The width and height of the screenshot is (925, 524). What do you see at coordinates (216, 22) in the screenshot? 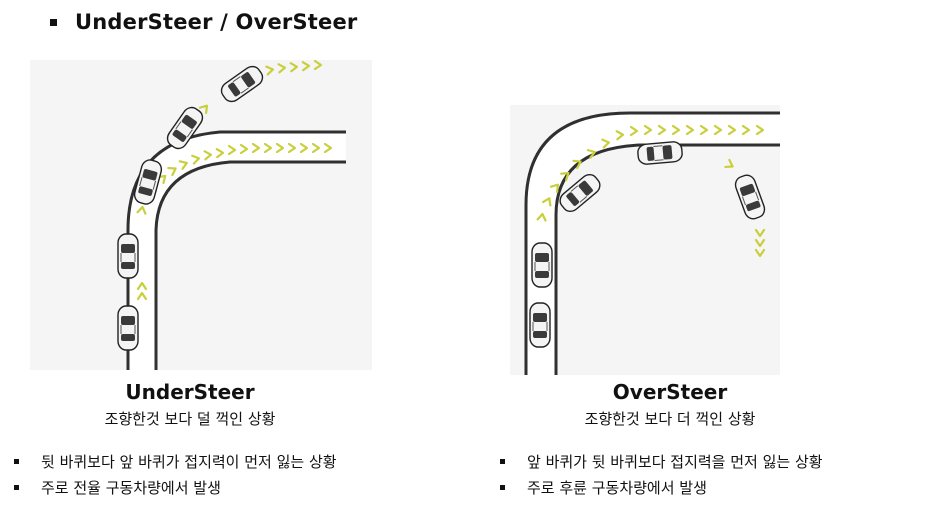
I see `page-title: UnderSteer / OverSteer` at bounding box center [216, 22].